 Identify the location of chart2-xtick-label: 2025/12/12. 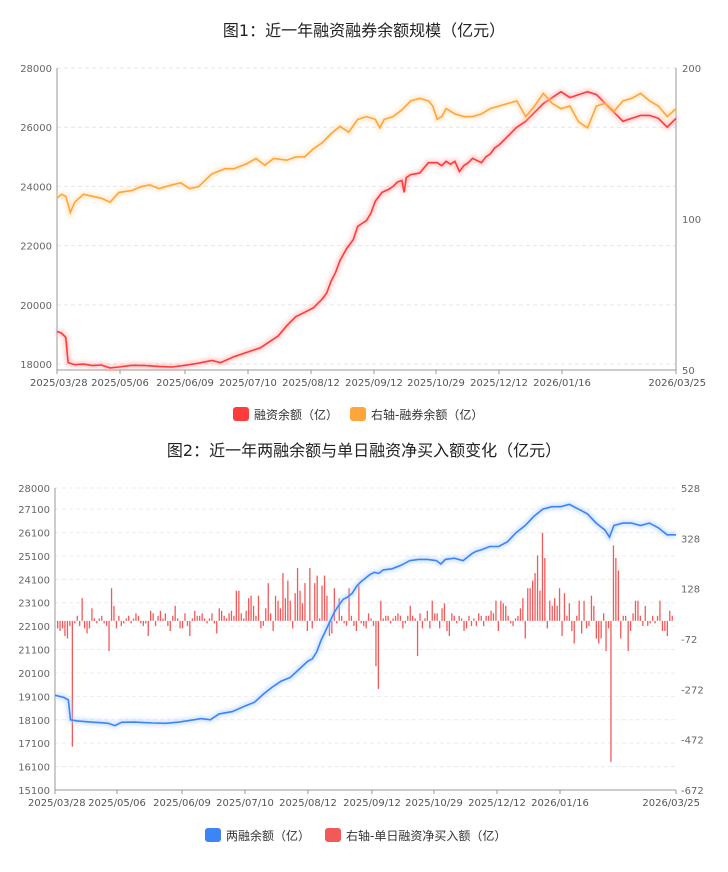
(497, 803).